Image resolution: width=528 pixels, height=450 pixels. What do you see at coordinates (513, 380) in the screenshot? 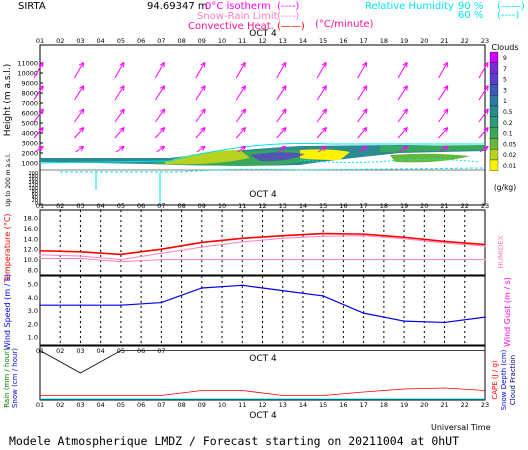
I see `cloud-fraction-axis-label: Cloud Fraction` at bounding box center [513, 380].